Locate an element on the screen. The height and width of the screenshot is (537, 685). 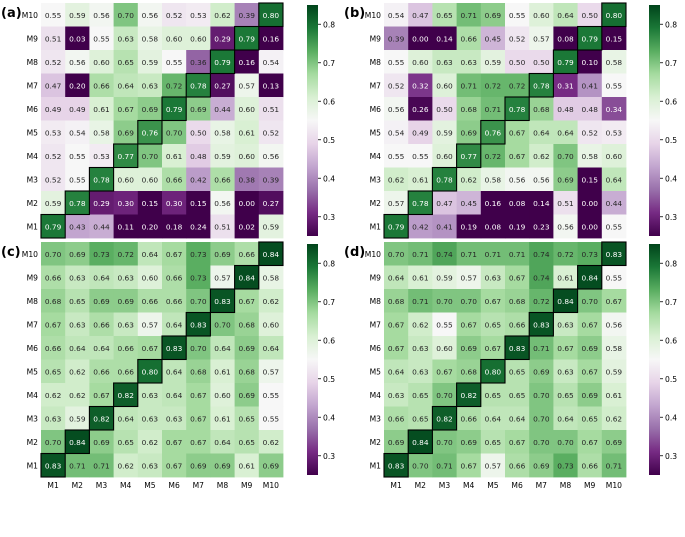
colorbar-tick-label: 0.4 is located at coordinates (671, 178).